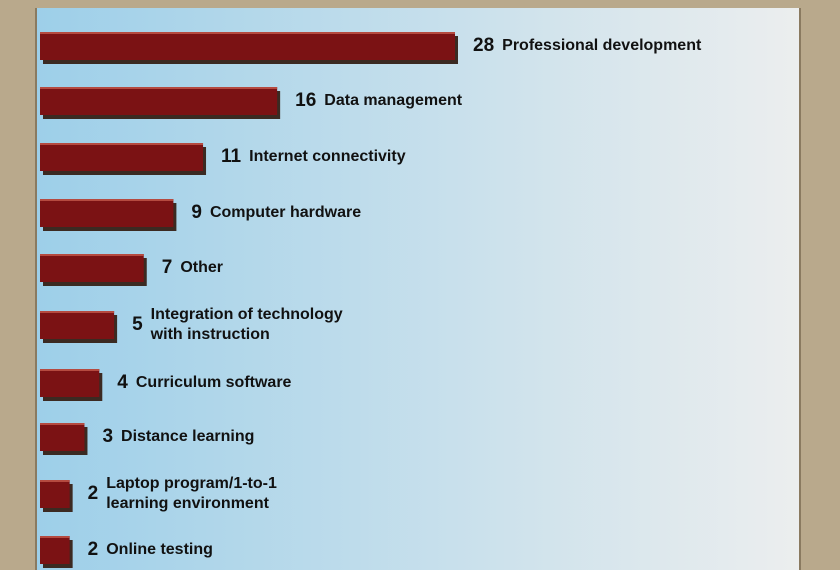  What do you see at coordinates (285, 212) in the screenshot?
I see `category-label: Computer hardware` at bounding box center [285, 212].